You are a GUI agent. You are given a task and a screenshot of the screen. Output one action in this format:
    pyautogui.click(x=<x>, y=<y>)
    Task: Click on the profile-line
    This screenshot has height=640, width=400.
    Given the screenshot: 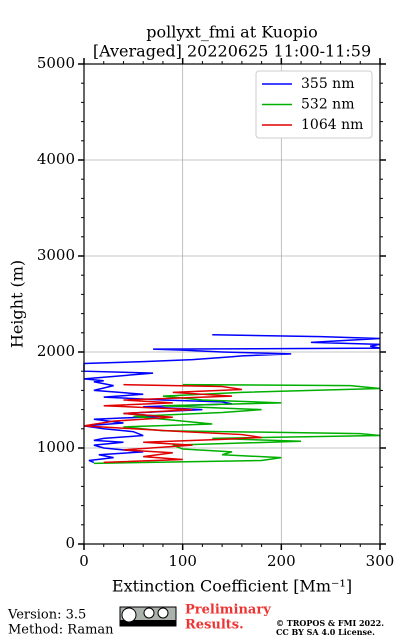 What is the action you would take?
    pyautogui.click(x=237, y=424)
    